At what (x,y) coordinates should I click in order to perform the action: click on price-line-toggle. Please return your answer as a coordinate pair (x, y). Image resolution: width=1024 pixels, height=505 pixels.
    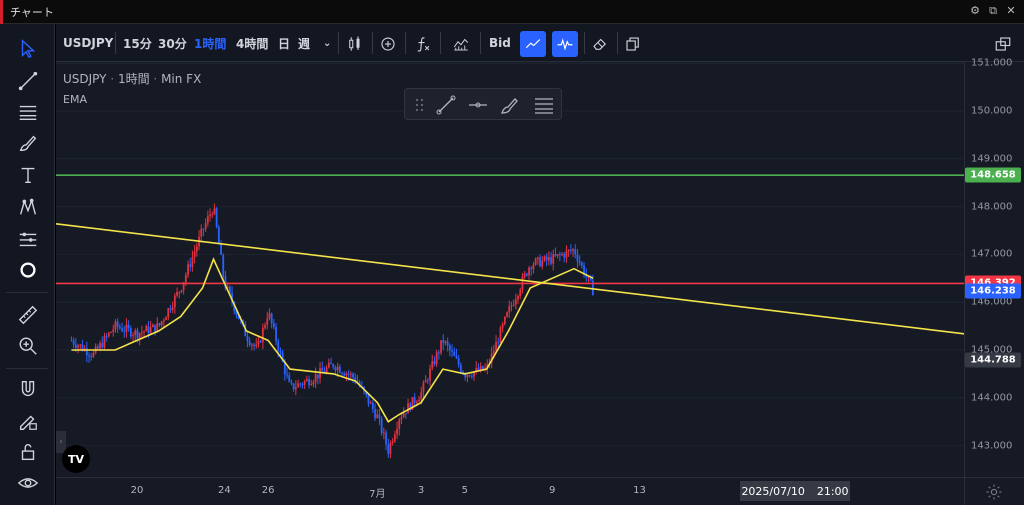
    Looking at the image, I should click on (533, 44).